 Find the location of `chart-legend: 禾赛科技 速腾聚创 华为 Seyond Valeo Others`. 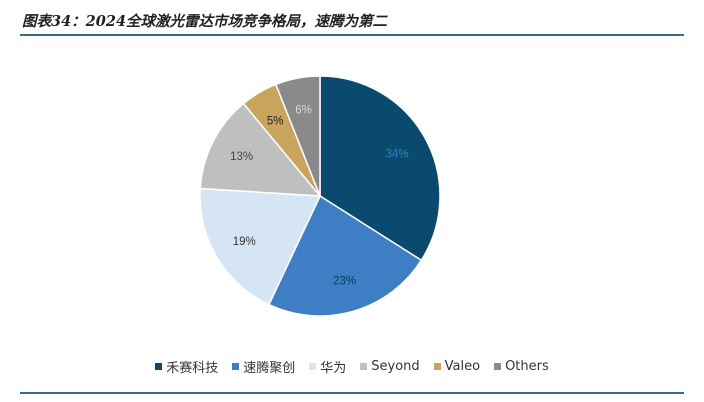

chart-legend: 禾赛科技 速腾聚创 华为 Seyond Valeo Others is located at coordinates (352, 366).